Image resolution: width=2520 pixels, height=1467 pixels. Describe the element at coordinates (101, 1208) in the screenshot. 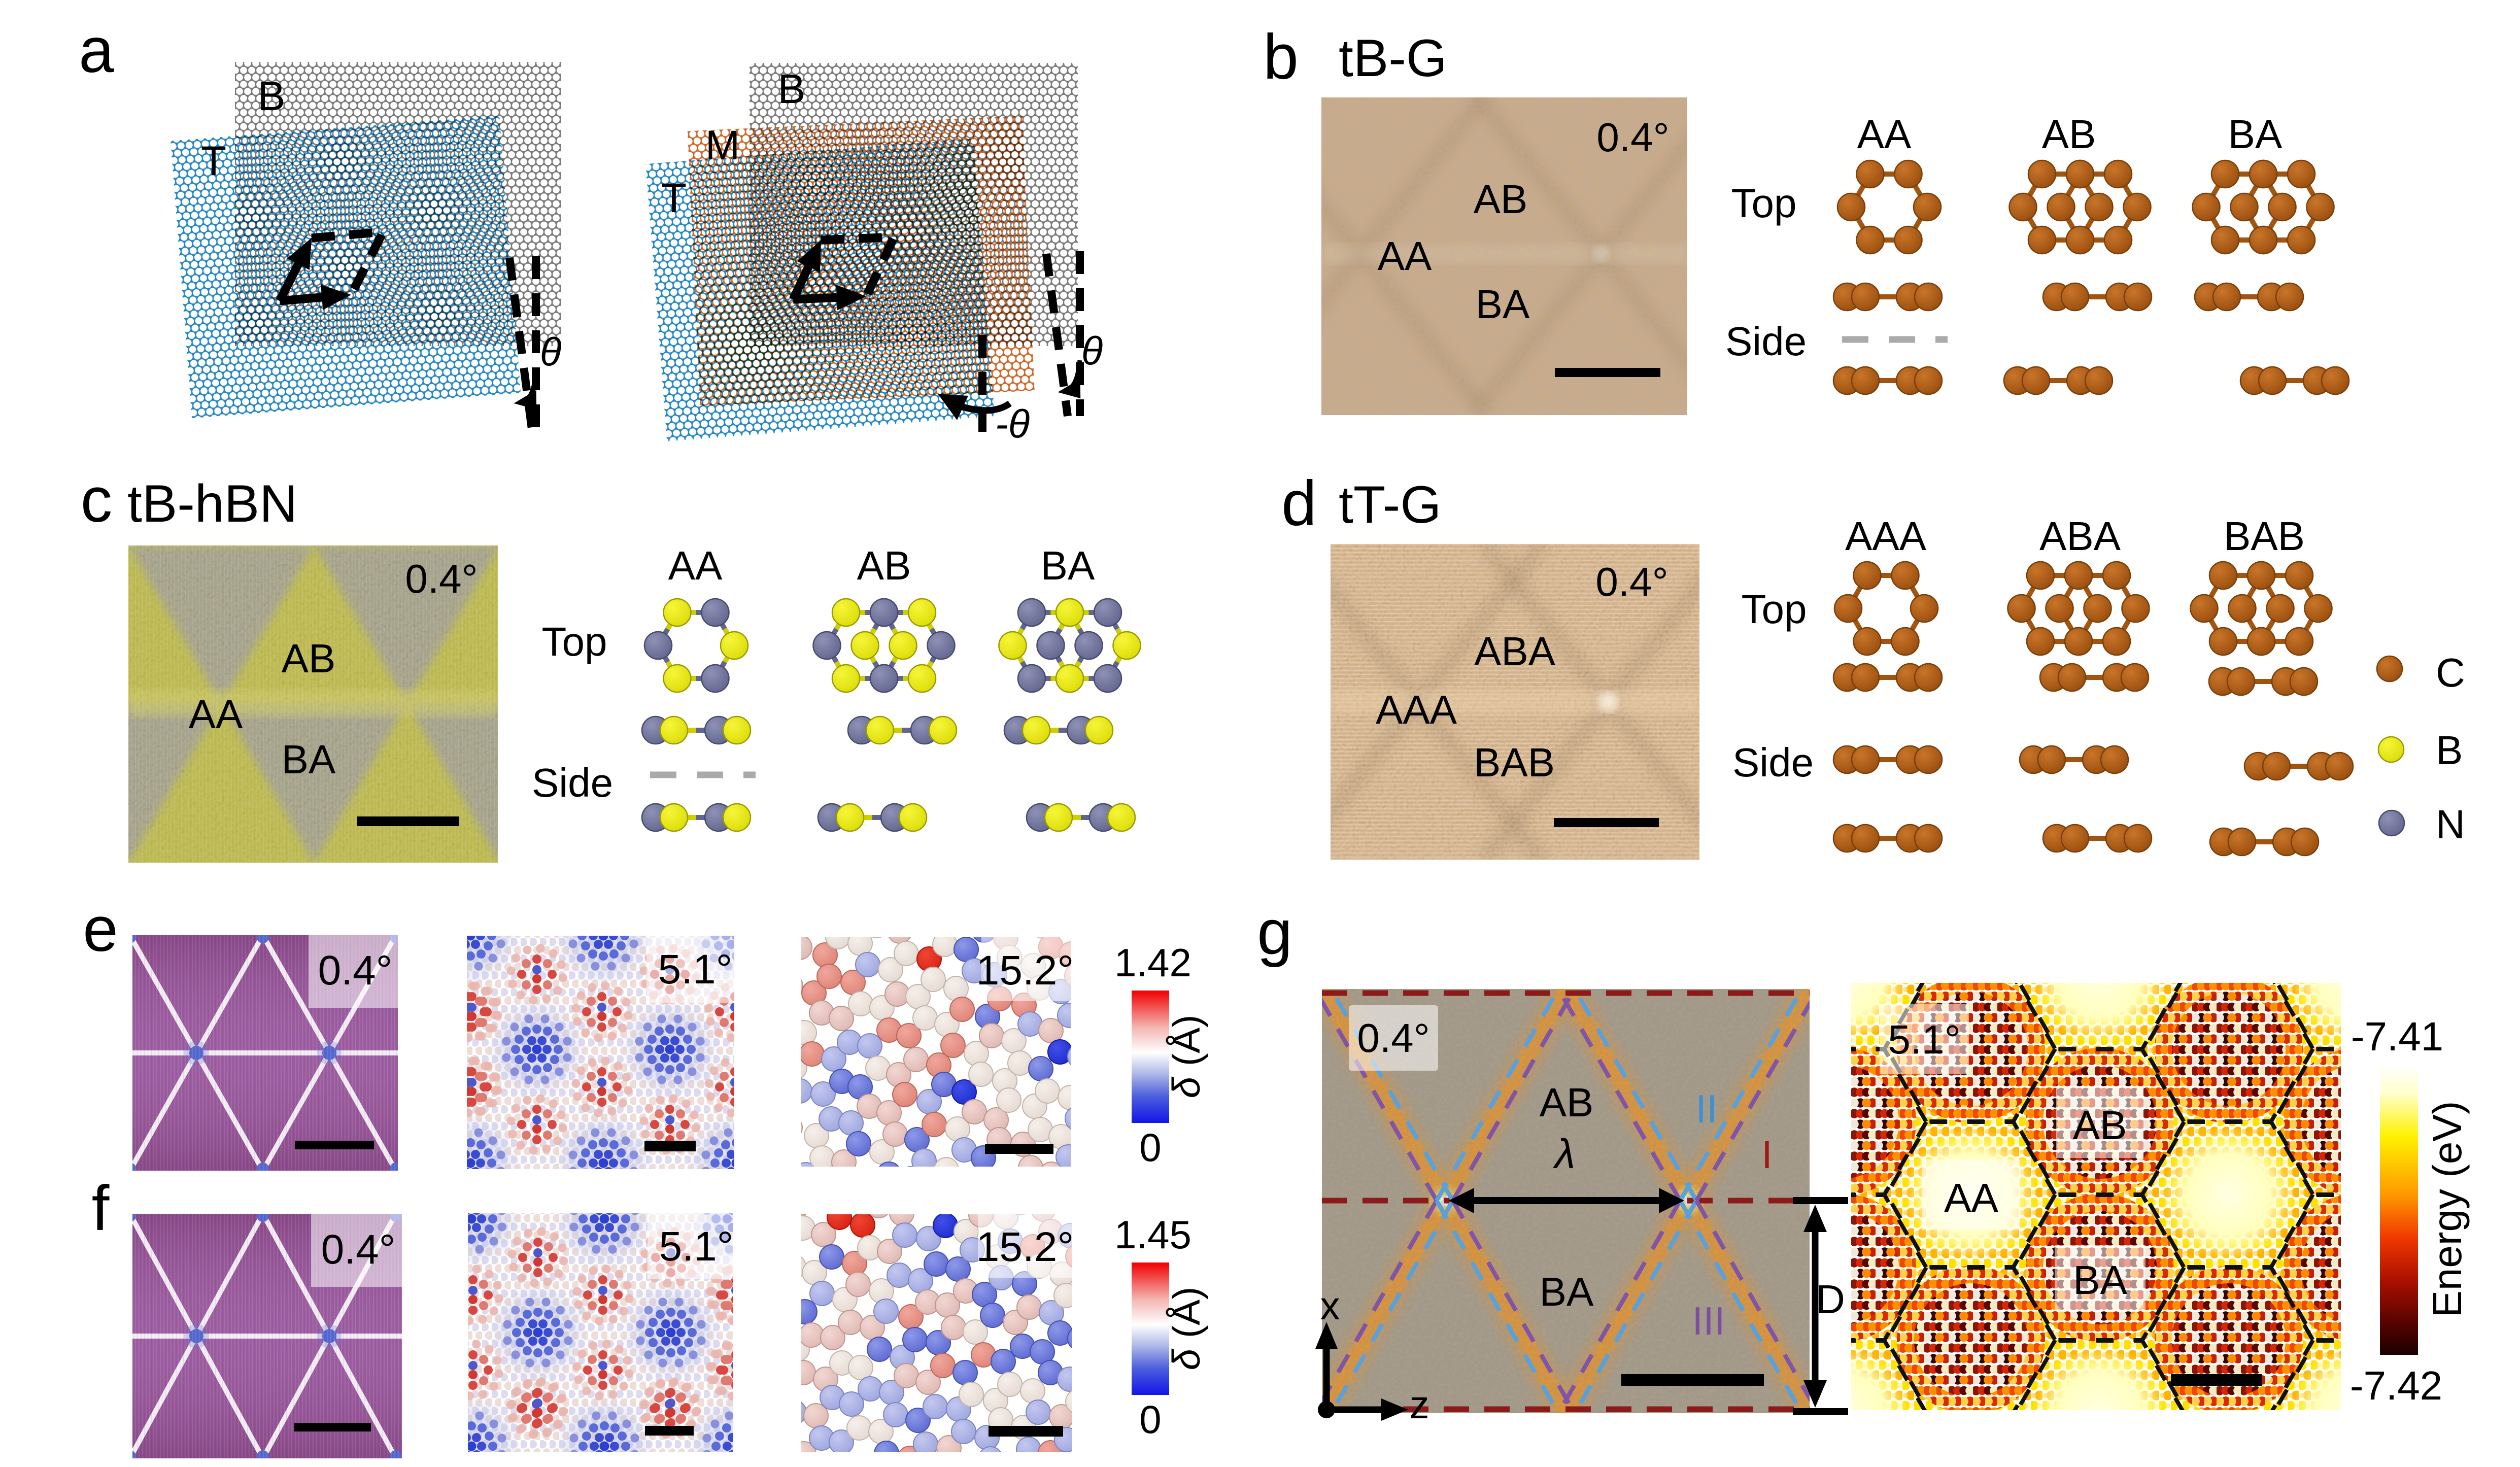

I see `svg-text: f` at that location.